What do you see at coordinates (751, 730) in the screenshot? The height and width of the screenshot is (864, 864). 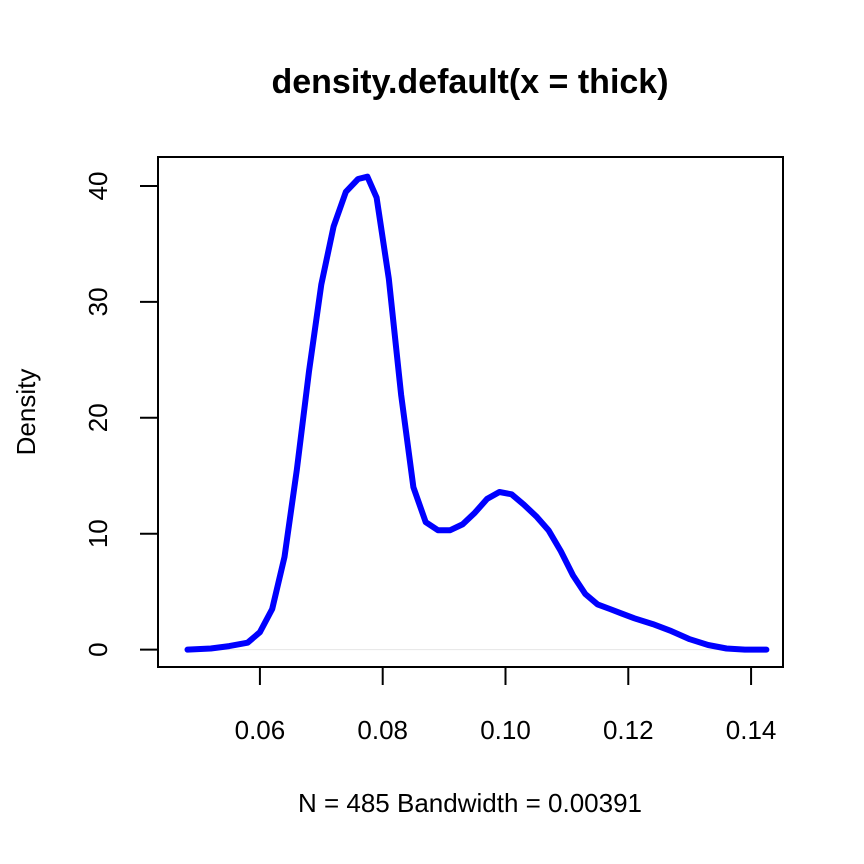 I see `x-tick-label: 0.14` at bounding box center [751, 730].